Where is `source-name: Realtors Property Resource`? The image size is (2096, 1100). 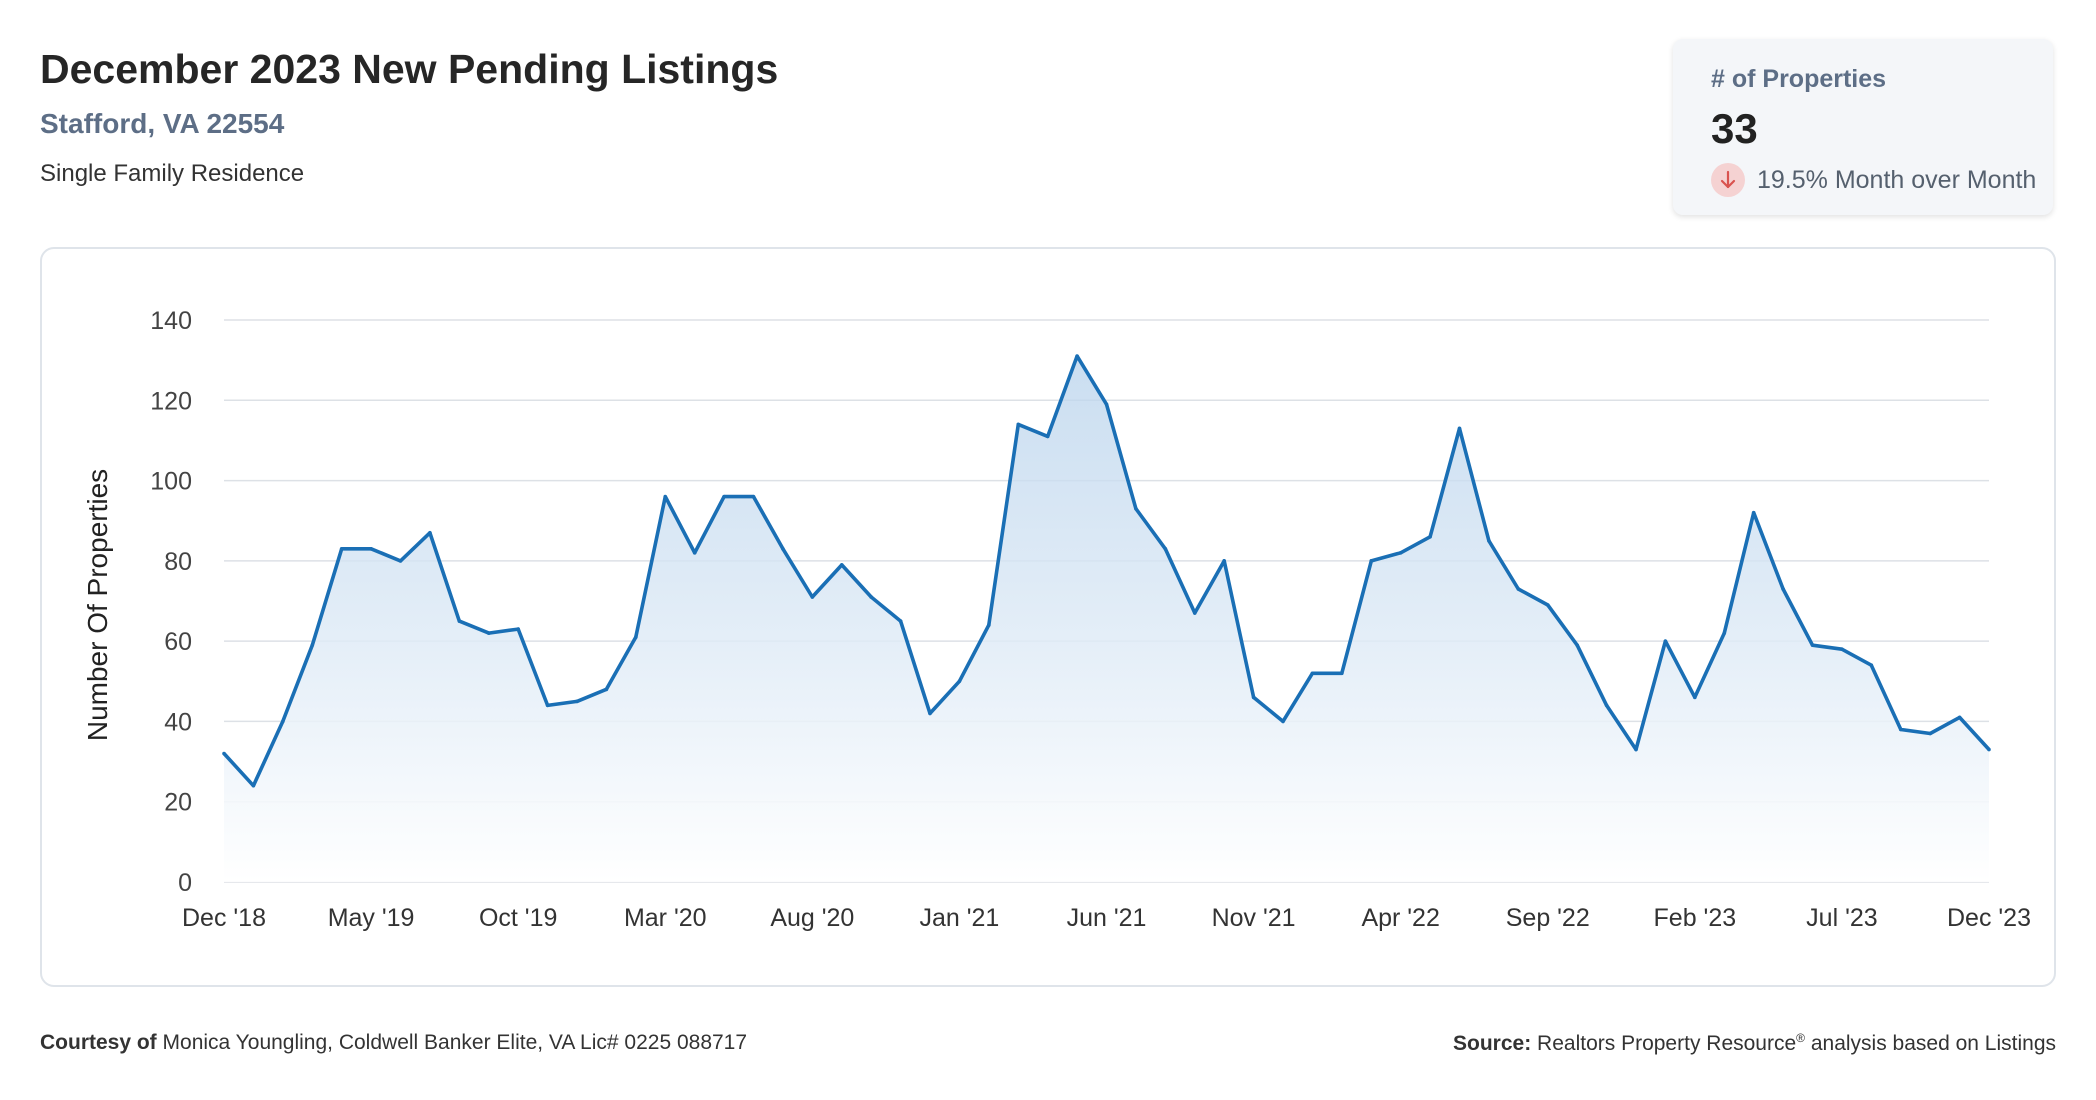 source-name: Realtors Property Resource is located at coordinates (1667, 1043).